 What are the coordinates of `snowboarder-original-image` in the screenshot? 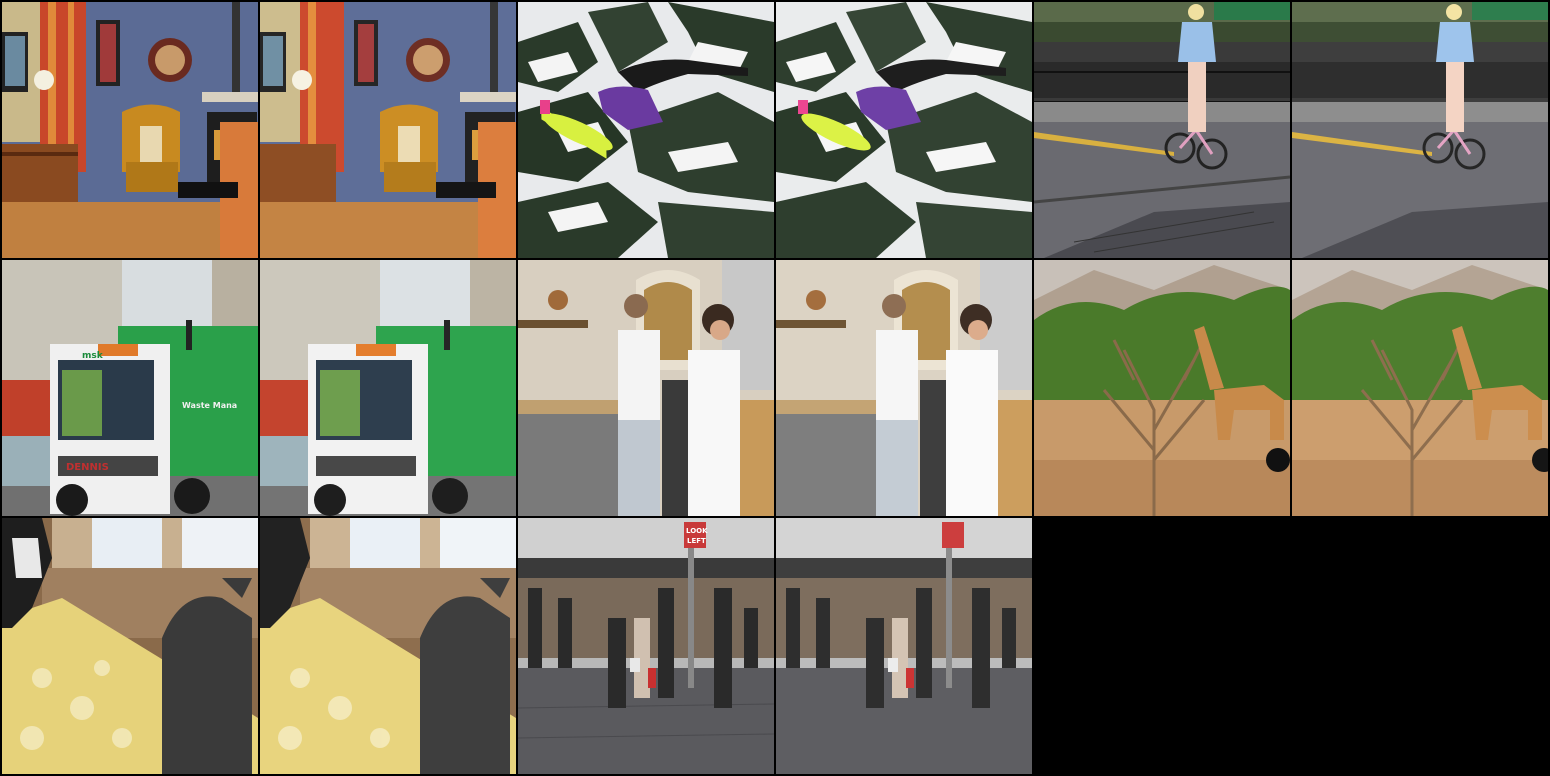 It's located at (646, 130).